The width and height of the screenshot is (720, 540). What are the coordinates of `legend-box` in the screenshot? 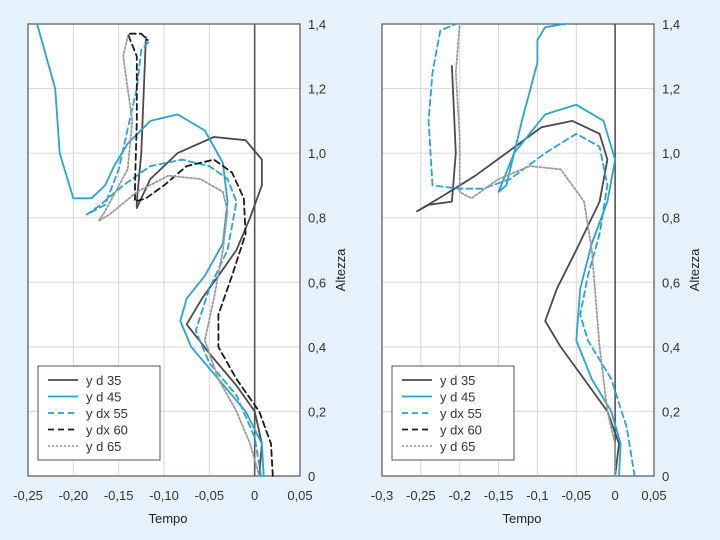 It's located at (99, 413).